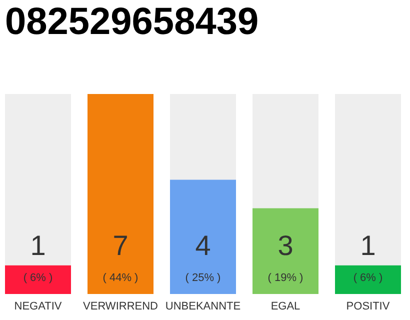 Image resolution: width=410 pixels, height=320 pixels. What do you see at coordinates (368, 306) in the screenshot?
I see `x-tick-label: POSITIV` at bounding box center [368, 306].